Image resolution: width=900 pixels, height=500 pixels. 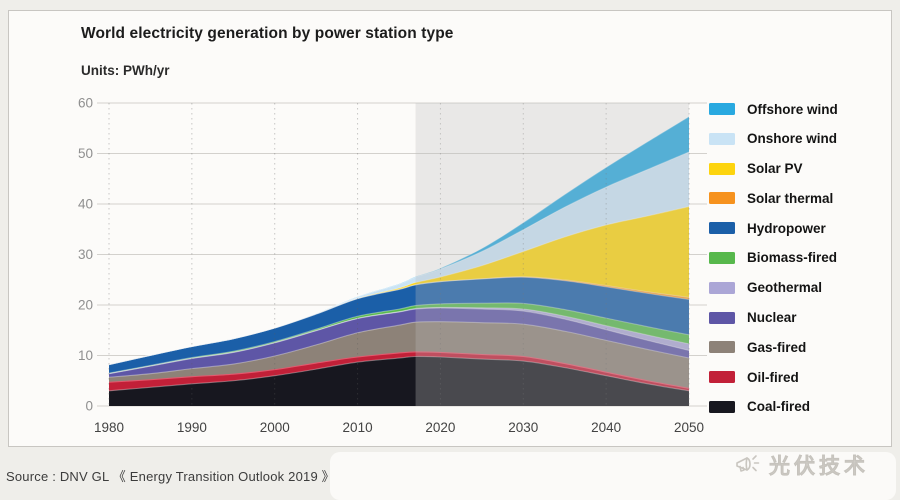 What do you see at coordinates (722, 257) in the screenshot?
I see `legend-swatch-biomass-fired` at bounding box center [722, 257].